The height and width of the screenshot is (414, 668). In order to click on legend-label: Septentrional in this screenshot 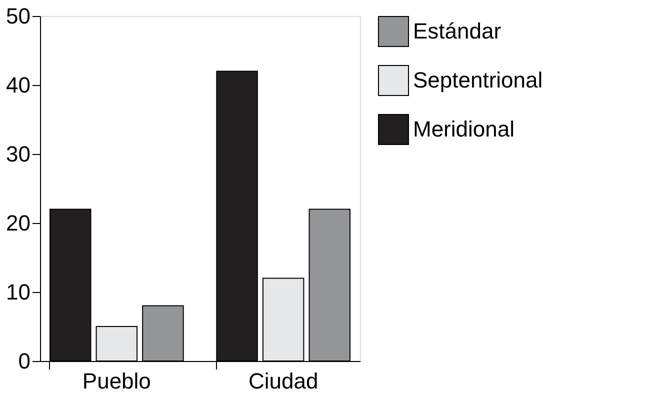, I will do `click(478, 80)`.